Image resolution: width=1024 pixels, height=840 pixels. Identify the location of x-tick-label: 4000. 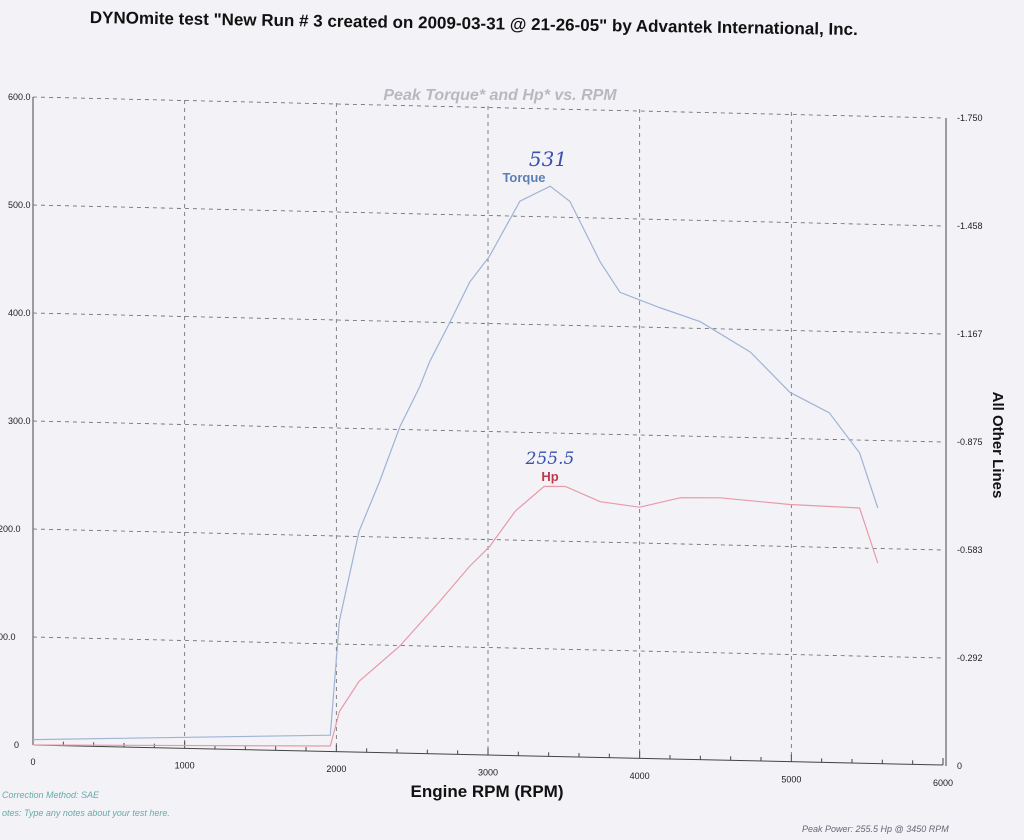
(640, 776).